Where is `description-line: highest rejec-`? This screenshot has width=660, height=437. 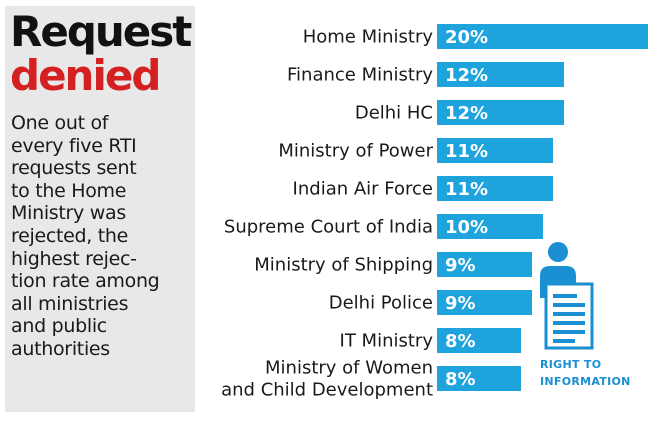
description-line: highest rejec- is located at coordinates (74, 258).